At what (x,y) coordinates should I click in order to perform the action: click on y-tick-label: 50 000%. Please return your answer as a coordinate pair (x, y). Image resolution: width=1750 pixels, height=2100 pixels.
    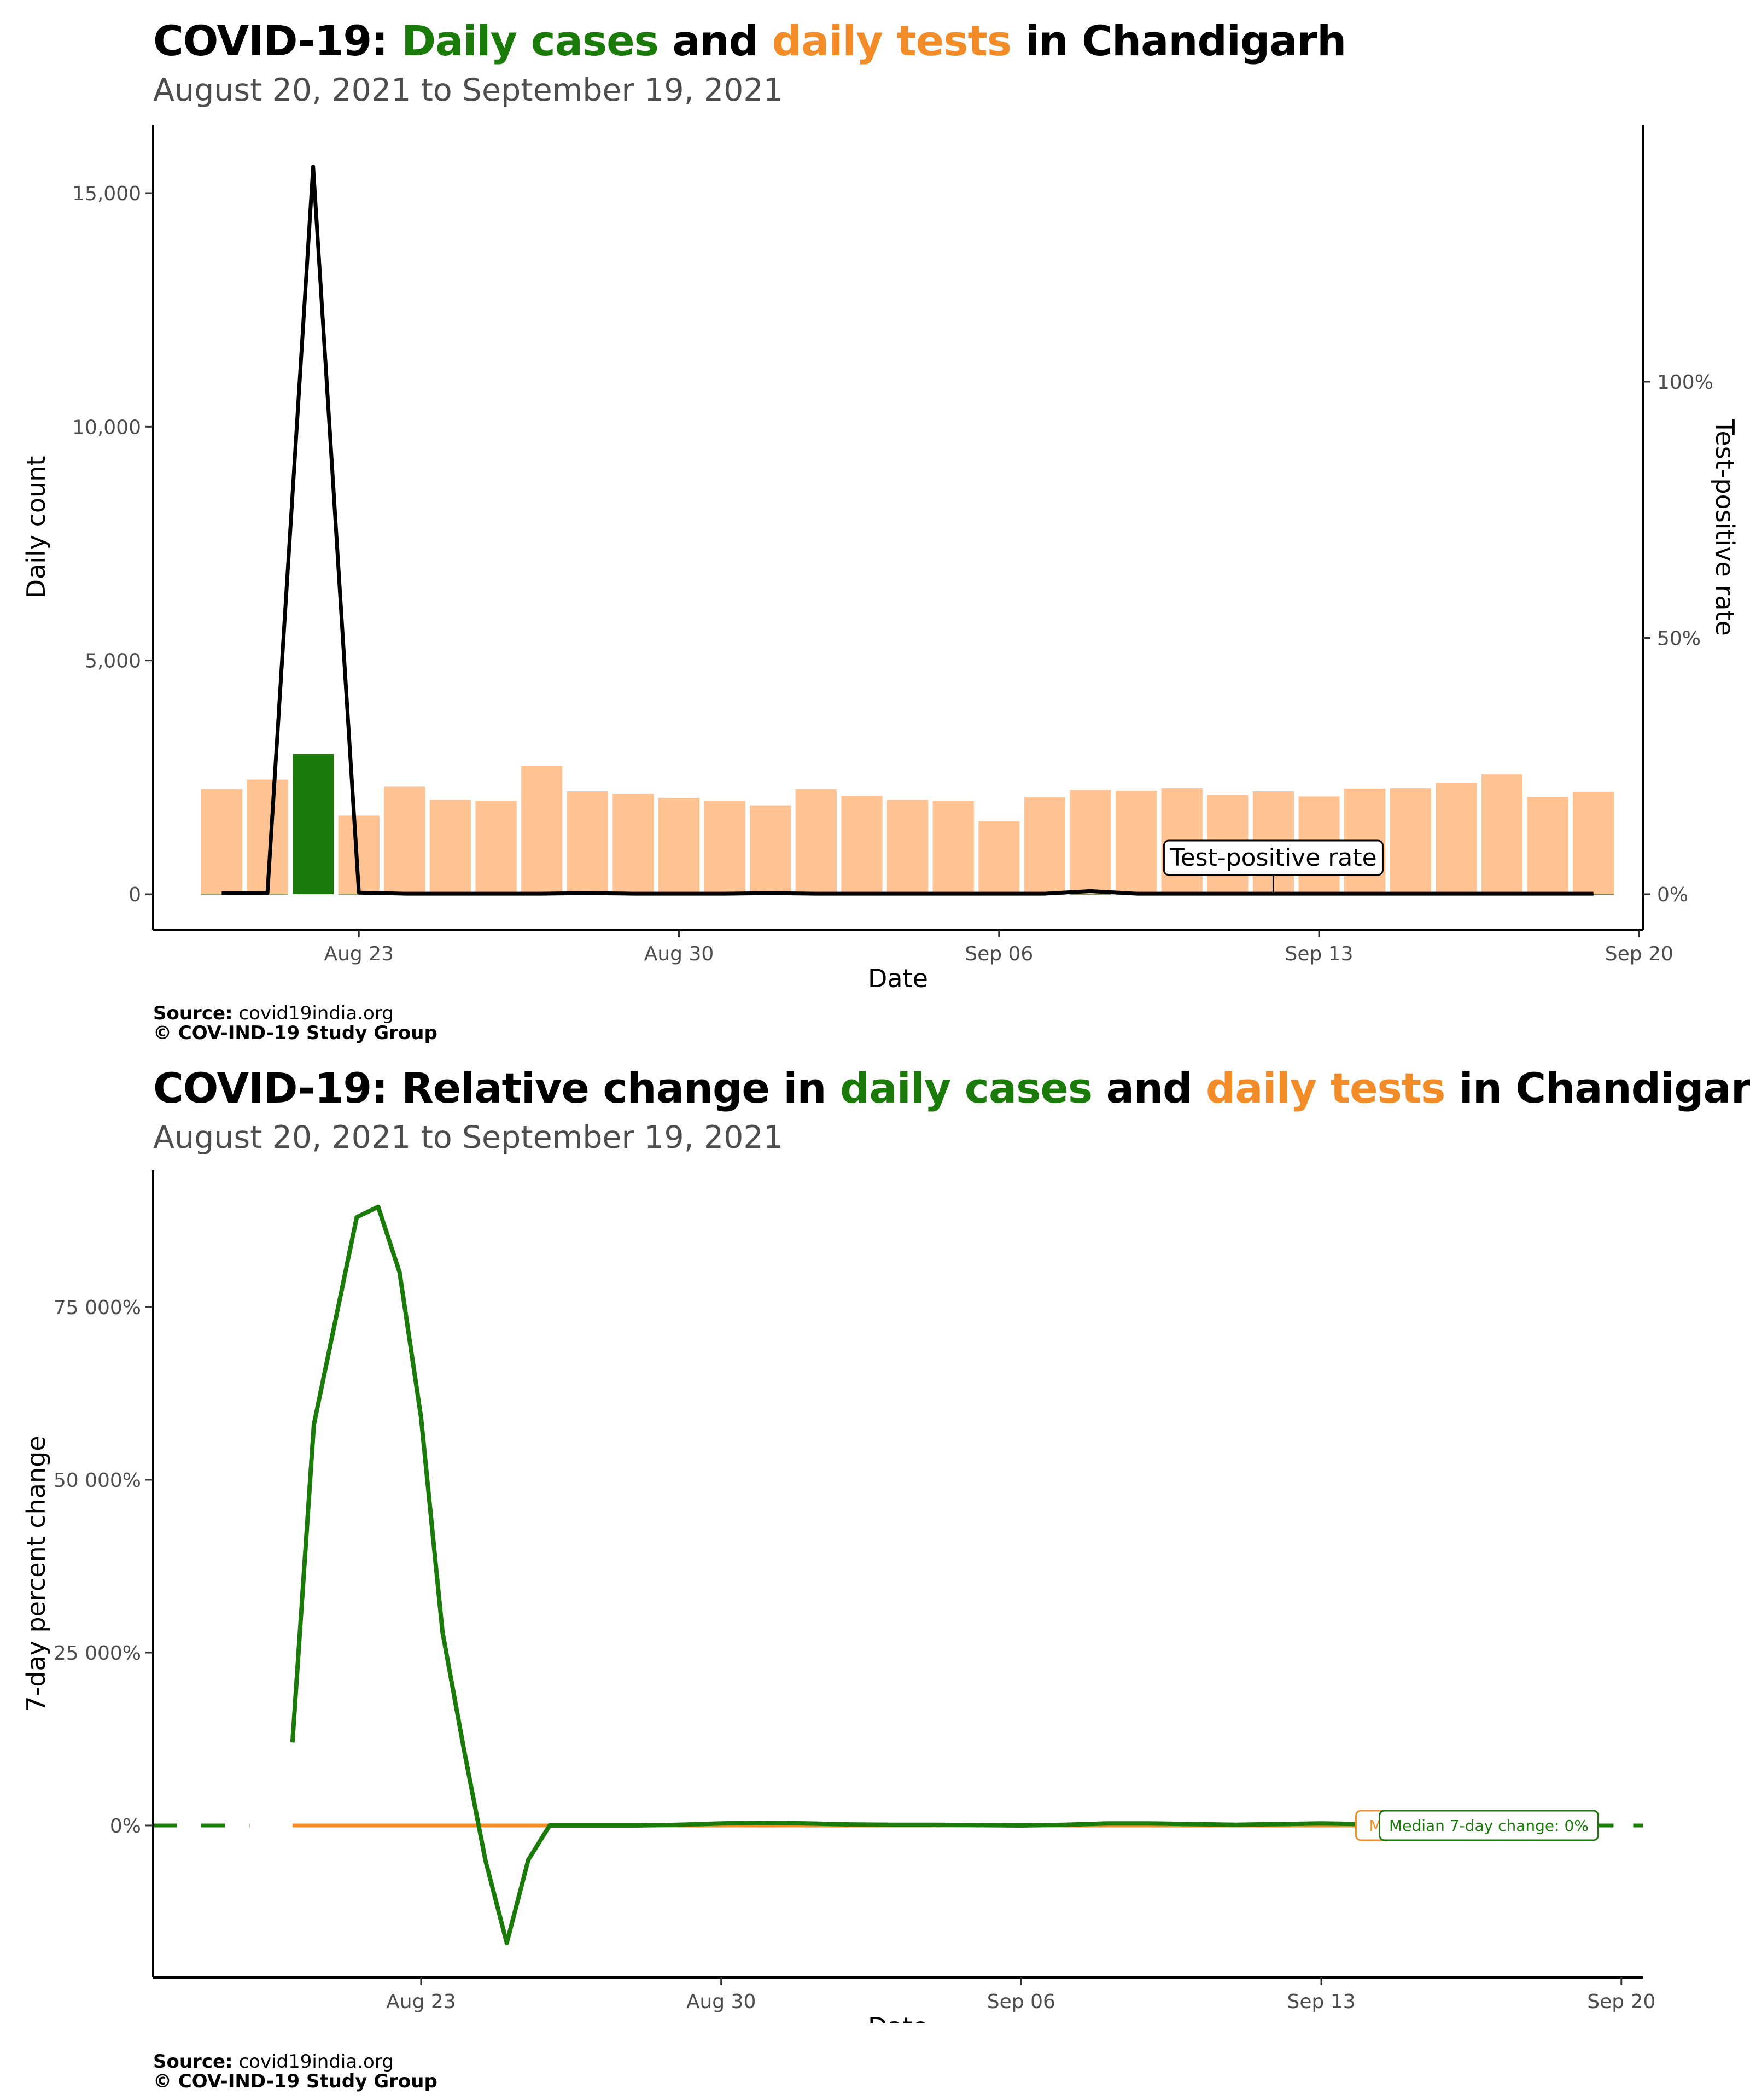
    Looking at the image, I should click on (97, 1480).